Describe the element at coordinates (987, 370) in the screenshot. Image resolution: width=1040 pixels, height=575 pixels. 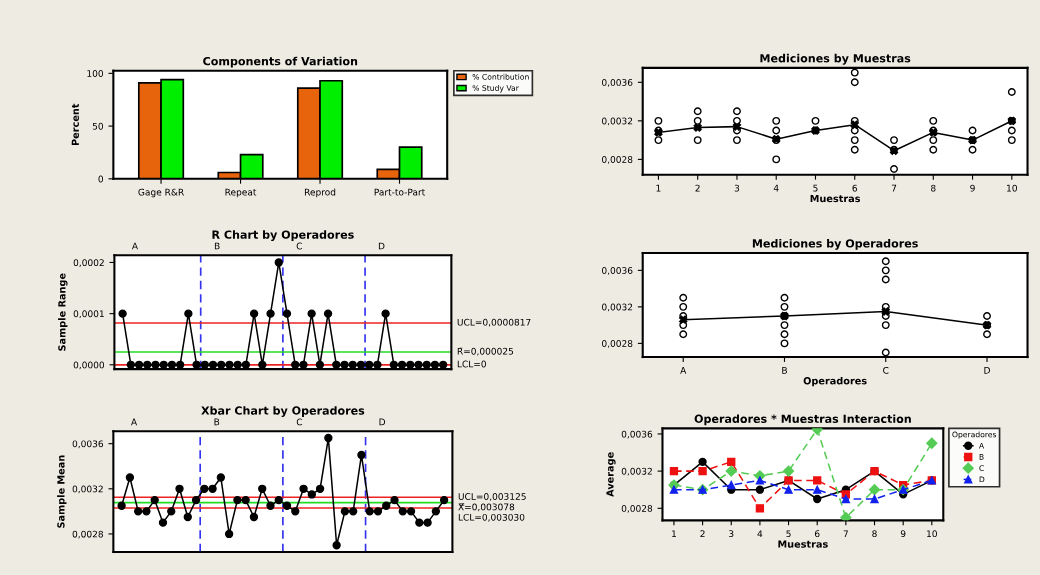
I see `x-tick-label: D` at that location.